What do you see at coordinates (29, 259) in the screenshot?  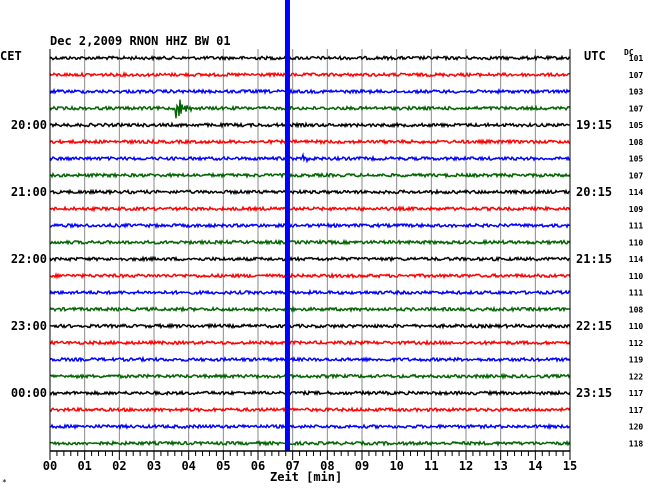 I see `left-time-label: 22:00` at bounding box center [29, 259].